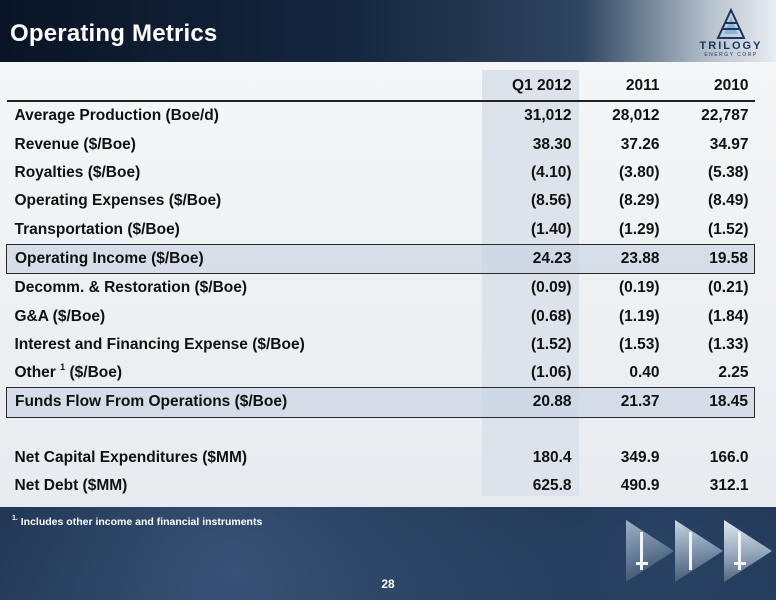 The image size is (776, 600). What do you see at coordinates (381, 316) in the screenshot?
I see `table-row: G&A ($/Boe) (0.68) (1.19) (1.84)` at bounding box center [381, 316].